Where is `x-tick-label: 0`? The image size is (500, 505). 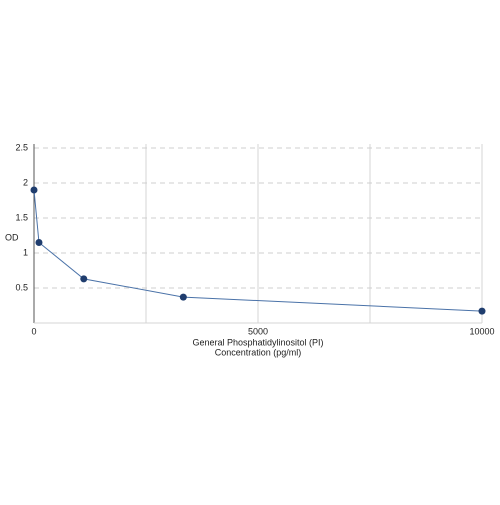 x-tick-label: 0 is located at coordinates (33, 331).